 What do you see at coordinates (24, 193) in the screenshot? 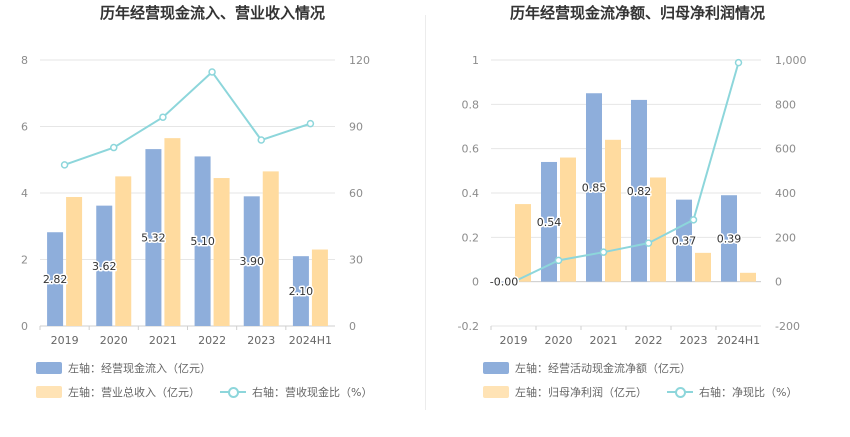
I see `y-left-tick-label: 4` at bounding box center [24, 193].